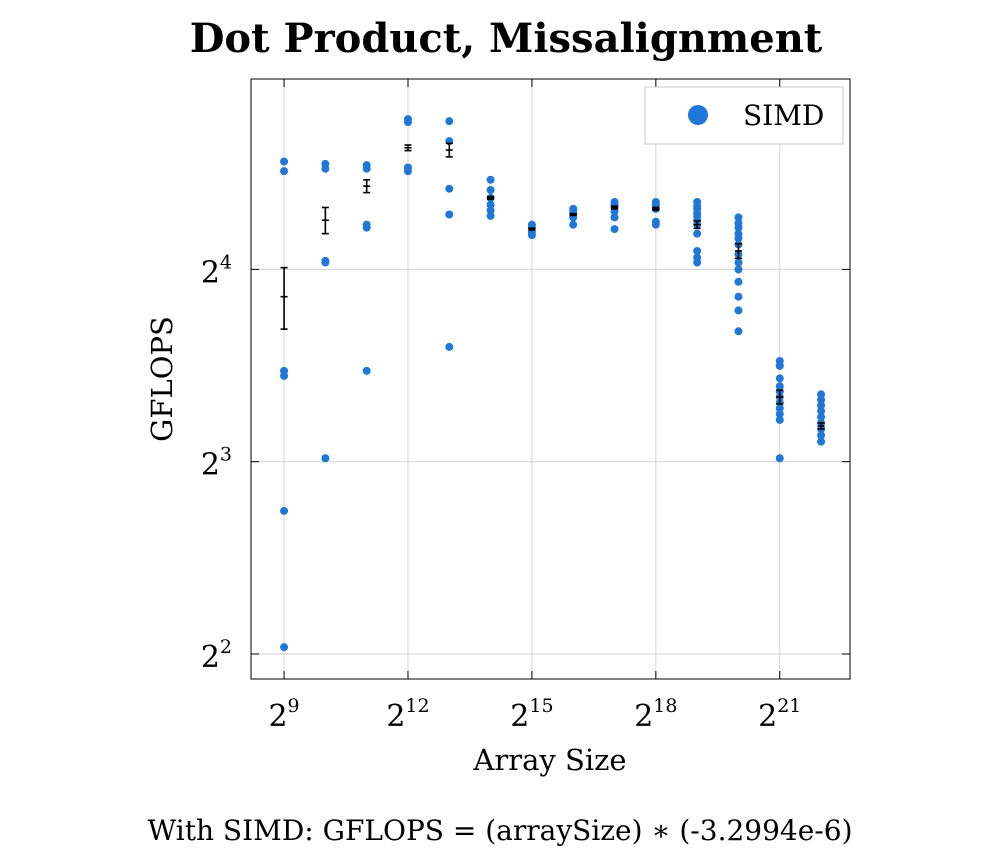 This screenshot has width=1000, height=861. What do you see at coordinates (216, 270) in the screenshot?
I see `y-tick-label: 24` at bounding box center [216, 270].